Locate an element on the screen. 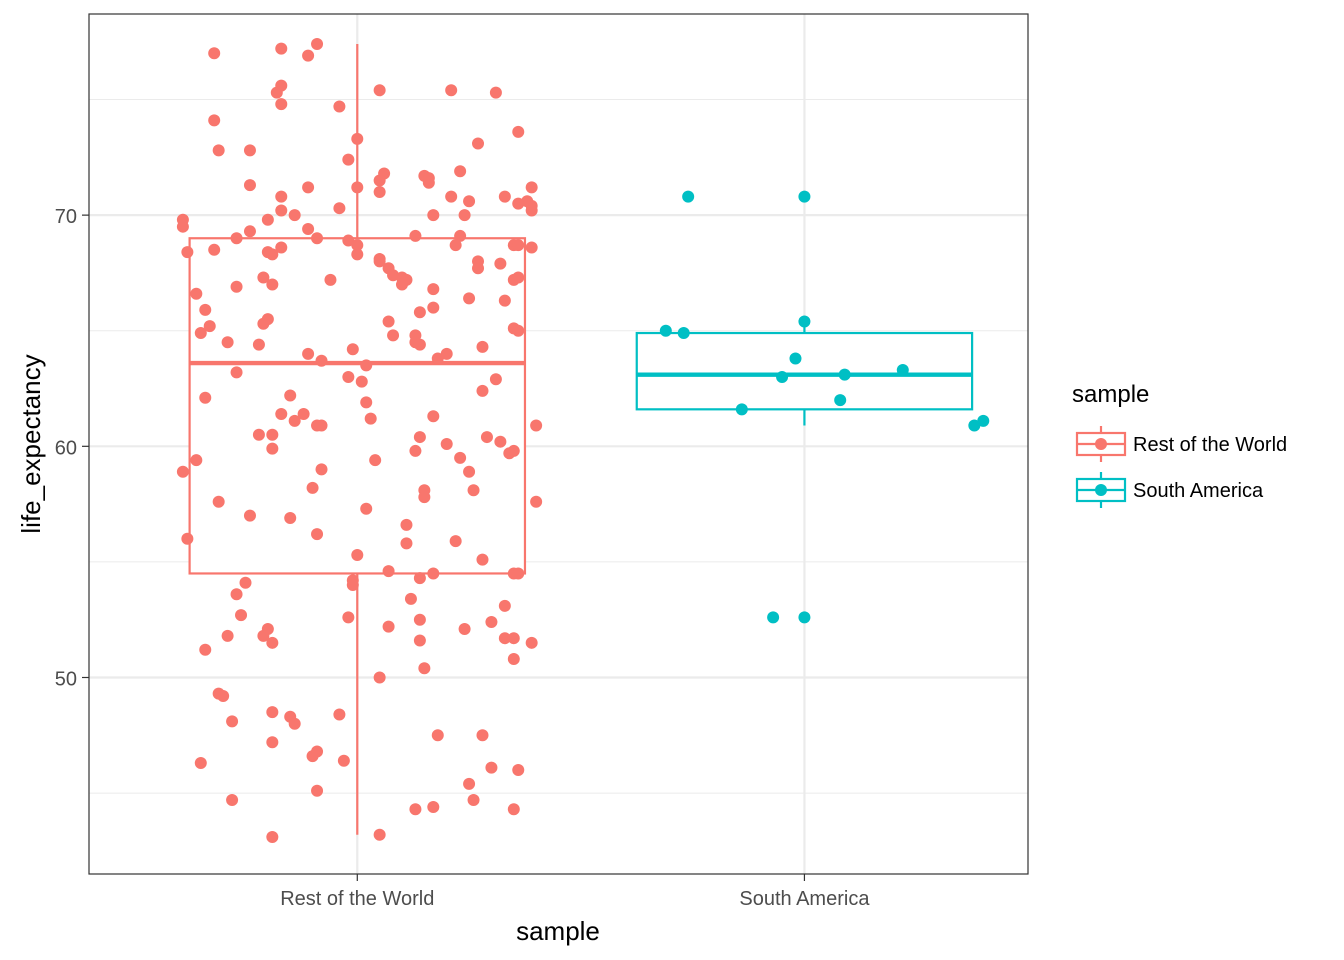 The image size is (1344, 960). legend-items: Rest of the World South America is located at coordinates (1181, 467).